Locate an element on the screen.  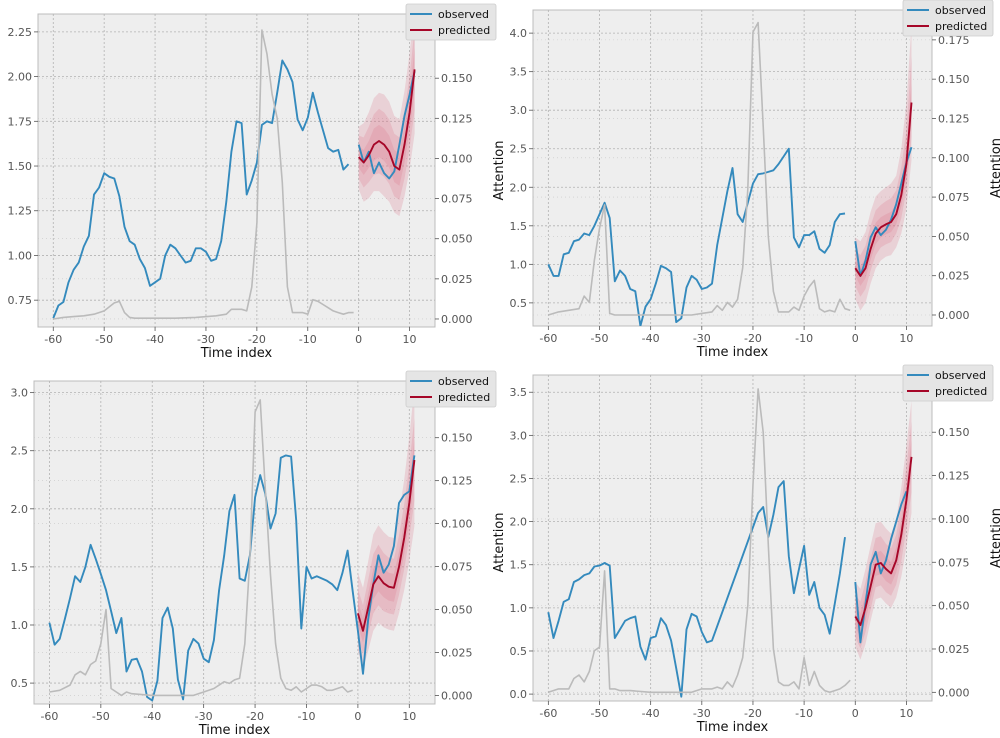
y-tick-label: 1.75 is located at coordinates (20, 121).